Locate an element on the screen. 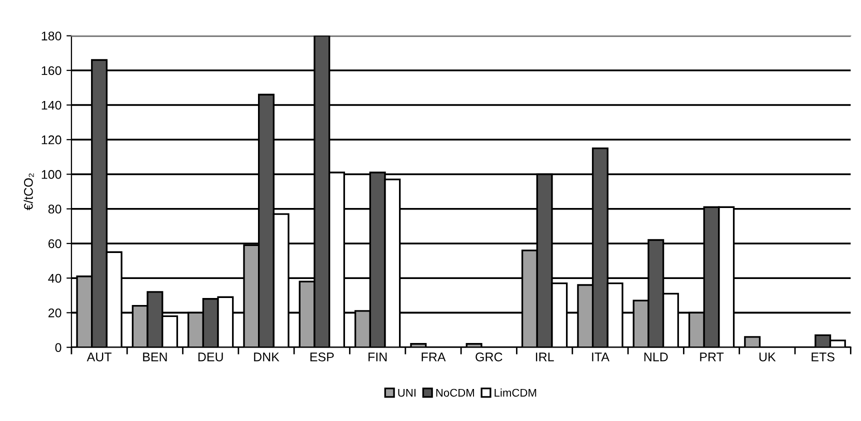 The height and width of the screenshot is (421, 861). legend-label: UNI is located at coordinates (407, 392).